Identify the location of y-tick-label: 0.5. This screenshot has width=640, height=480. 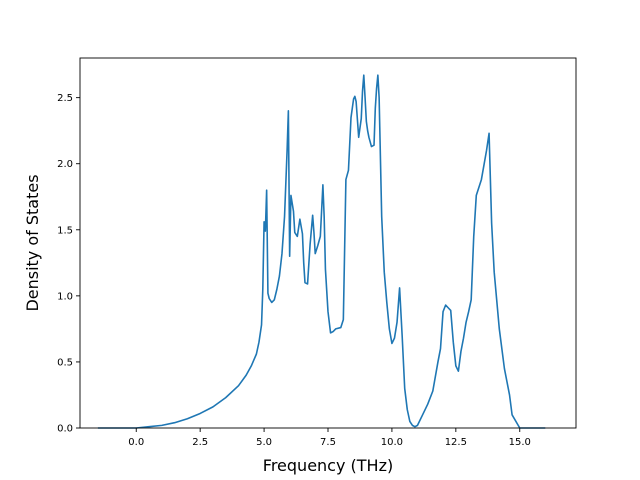
(65, 362).